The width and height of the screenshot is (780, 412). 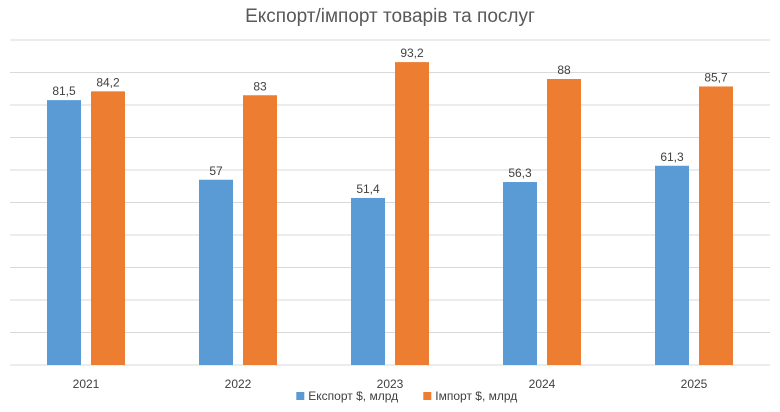 What do you see at coordinates (716, 225) in the screenshot?
I see `bar-import-2025` at bounding box center [716, 225].